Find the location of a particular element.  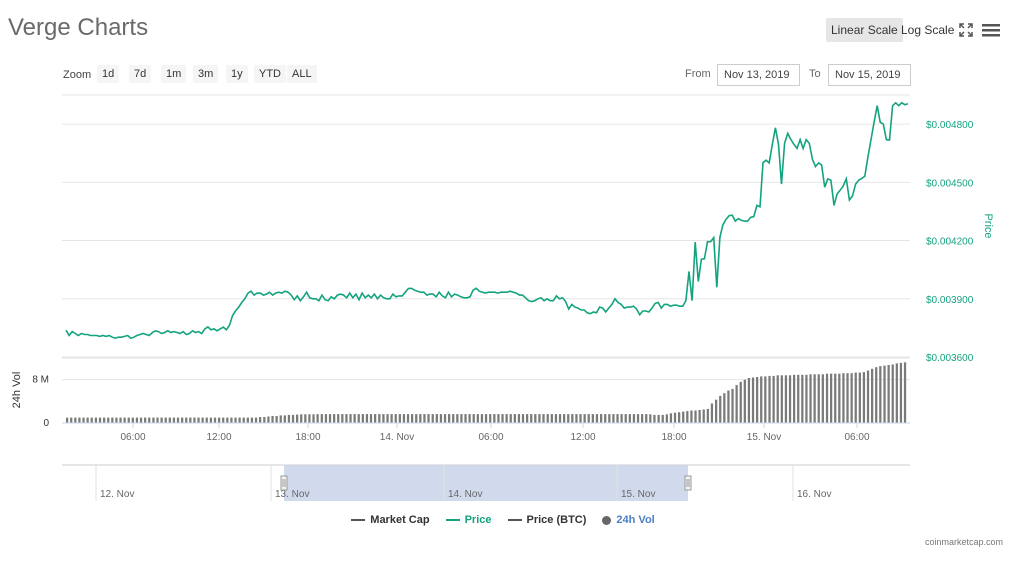

legend-item-price-btc: Price (BTC) is located at coordinates (547, 520).